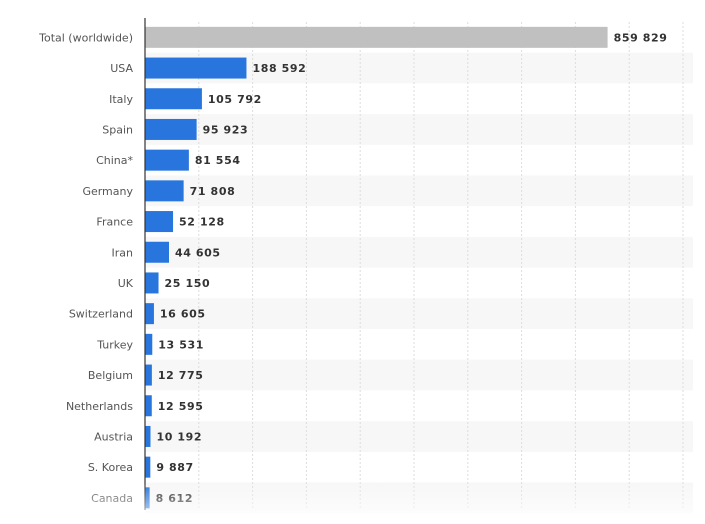 This screenshot has height=524, width=705. Describe the element at coordinates (110, 467) in the screenshot. I see `category-label: S. Korea` at that location.